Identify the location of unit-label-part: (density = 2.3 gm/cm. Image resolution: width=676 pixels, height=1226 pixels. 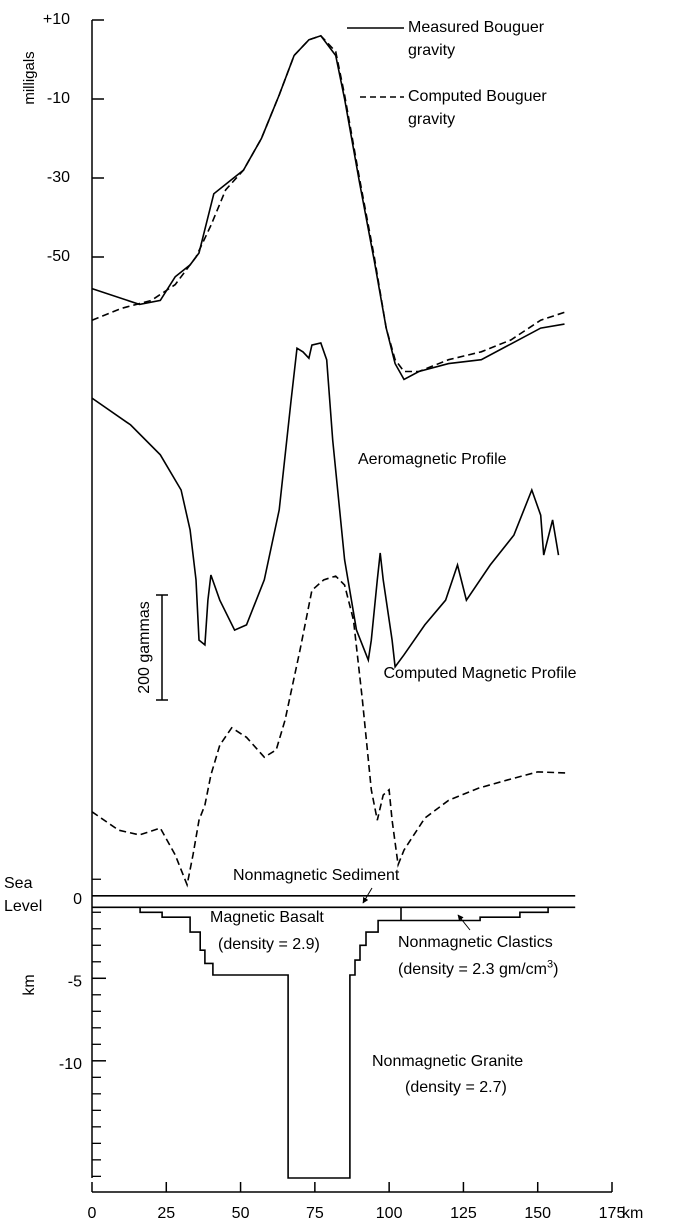
(472, 969).